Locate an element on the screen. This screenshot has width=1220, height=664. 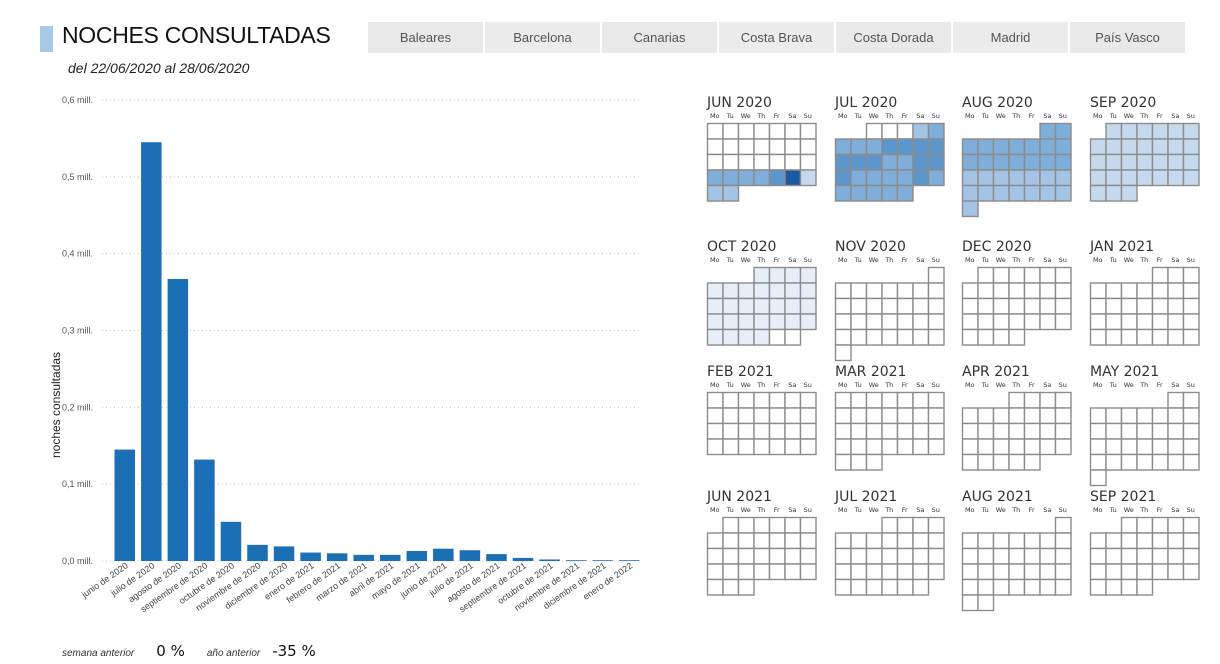
tab-costa-brava: Costa Brava is located at coordinates (776, 37).